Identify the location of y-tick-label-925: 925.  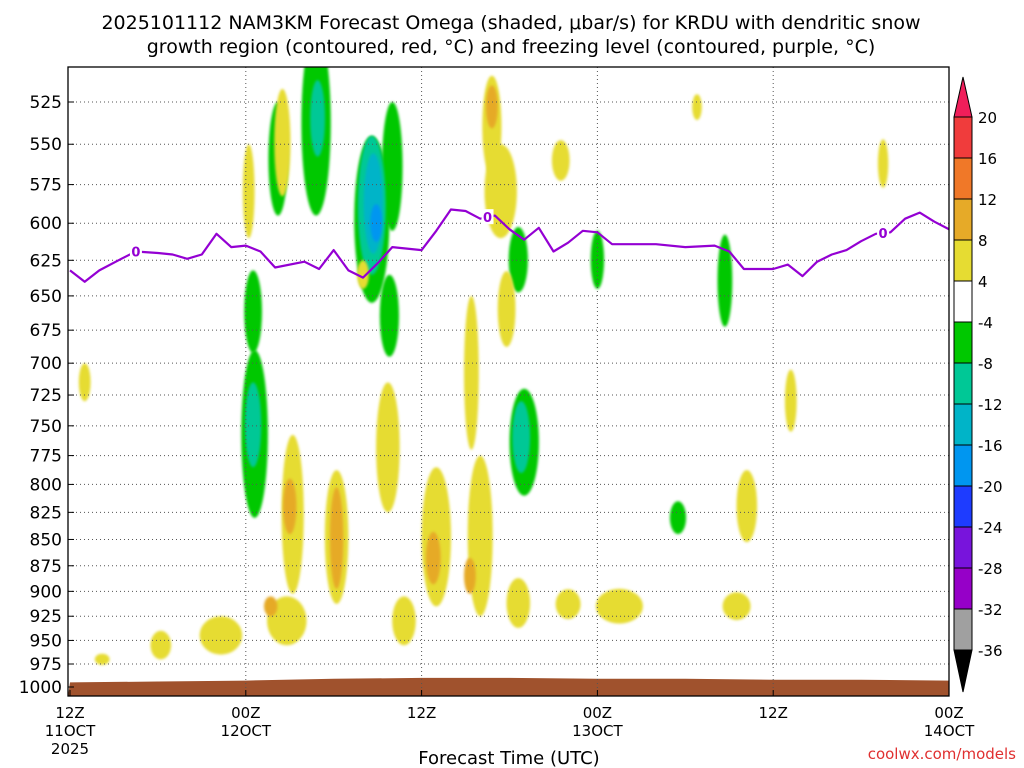
(46, 617).